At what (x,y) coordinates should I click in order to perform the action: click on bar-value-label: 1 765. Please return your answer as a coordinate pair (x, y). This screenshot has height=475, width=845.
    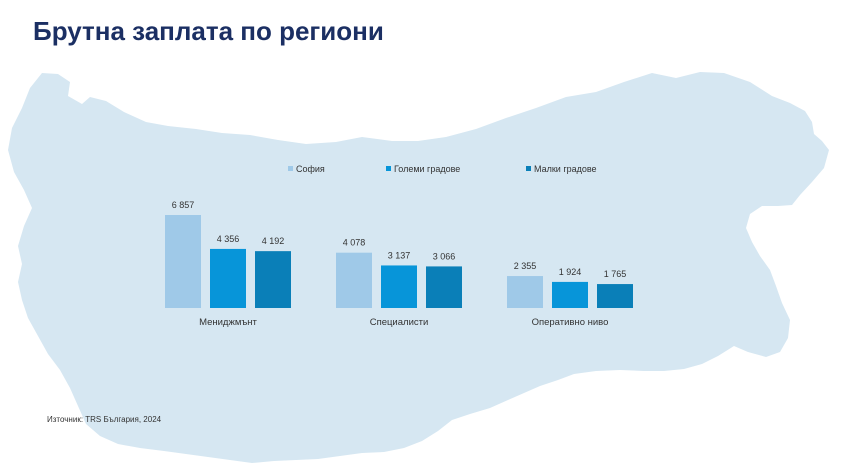
    Looking at the image, I should click on (615, 274).